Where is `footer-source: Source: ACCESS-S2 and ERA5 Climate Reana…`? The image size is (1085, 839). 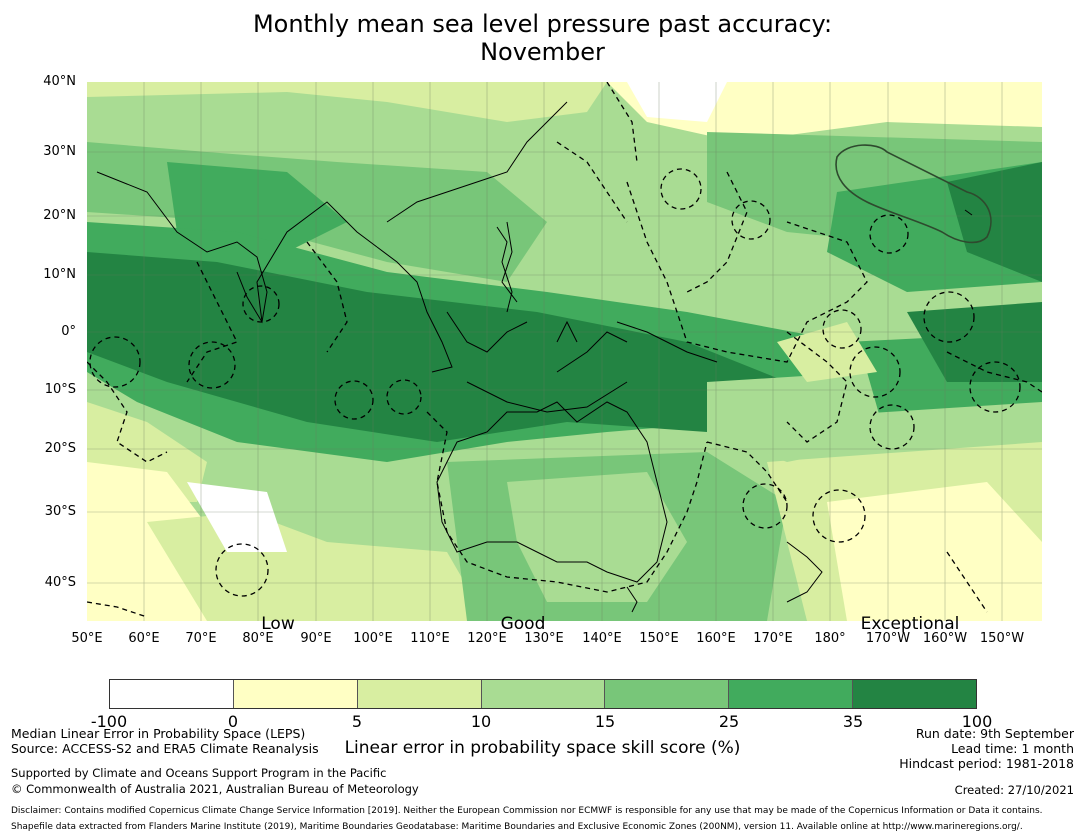
footer-source: Source: ACCESS-S2 and ERA5 Climate Reana… is located at coordinates (165, 748).